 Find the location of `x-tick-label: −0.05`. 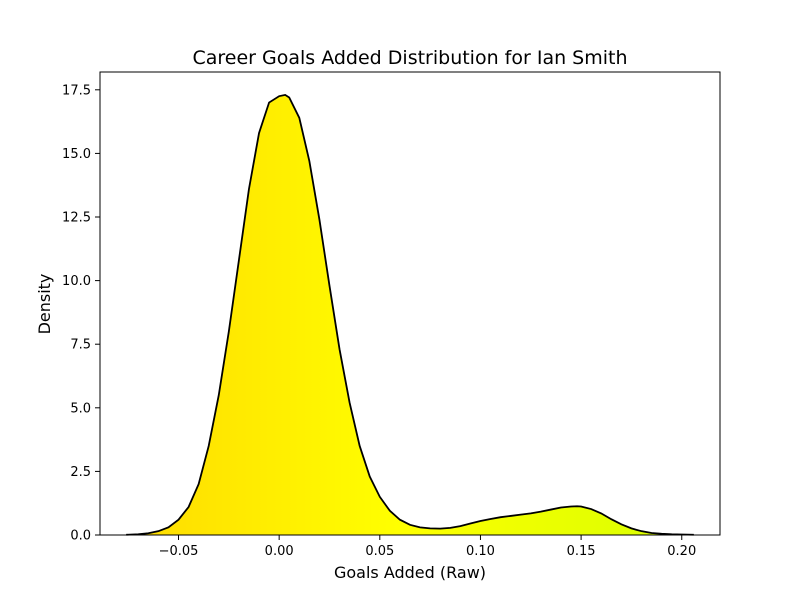

x-tick-label: −0.05 is located at coordinates (179, 551).